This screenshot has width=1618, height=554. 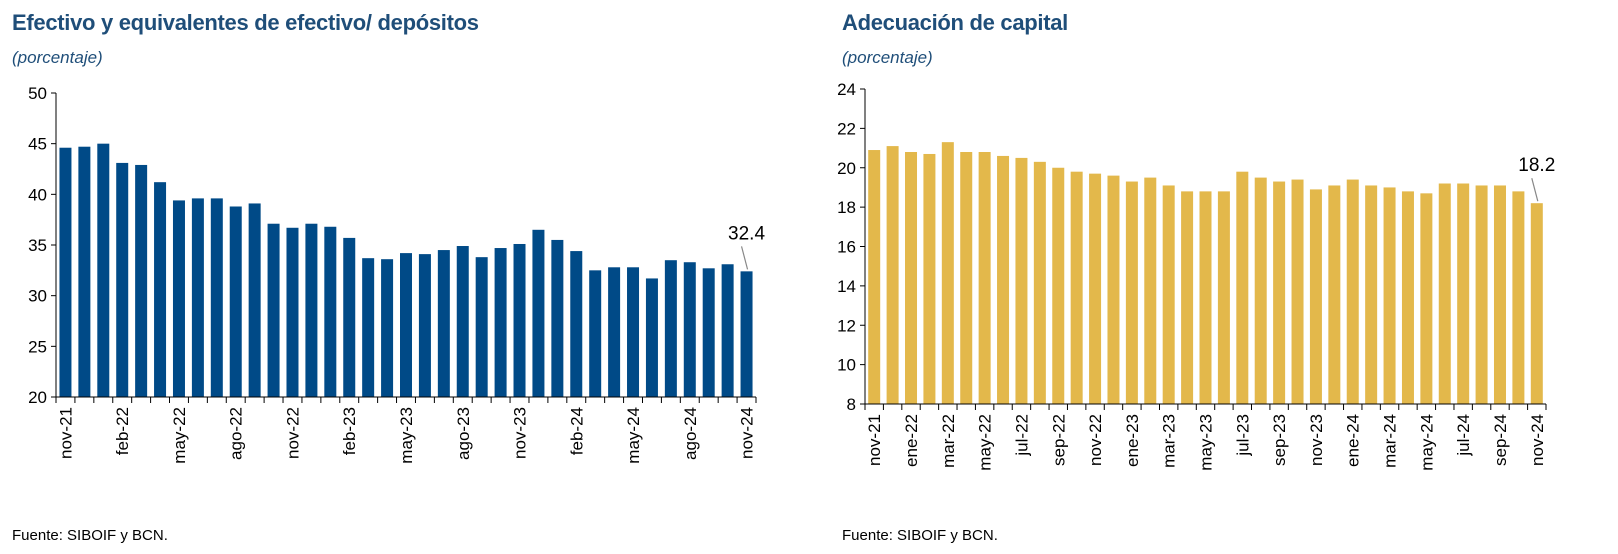 I want to click on chart-subtitle: (porcentaje), so click(x=57, y=57).